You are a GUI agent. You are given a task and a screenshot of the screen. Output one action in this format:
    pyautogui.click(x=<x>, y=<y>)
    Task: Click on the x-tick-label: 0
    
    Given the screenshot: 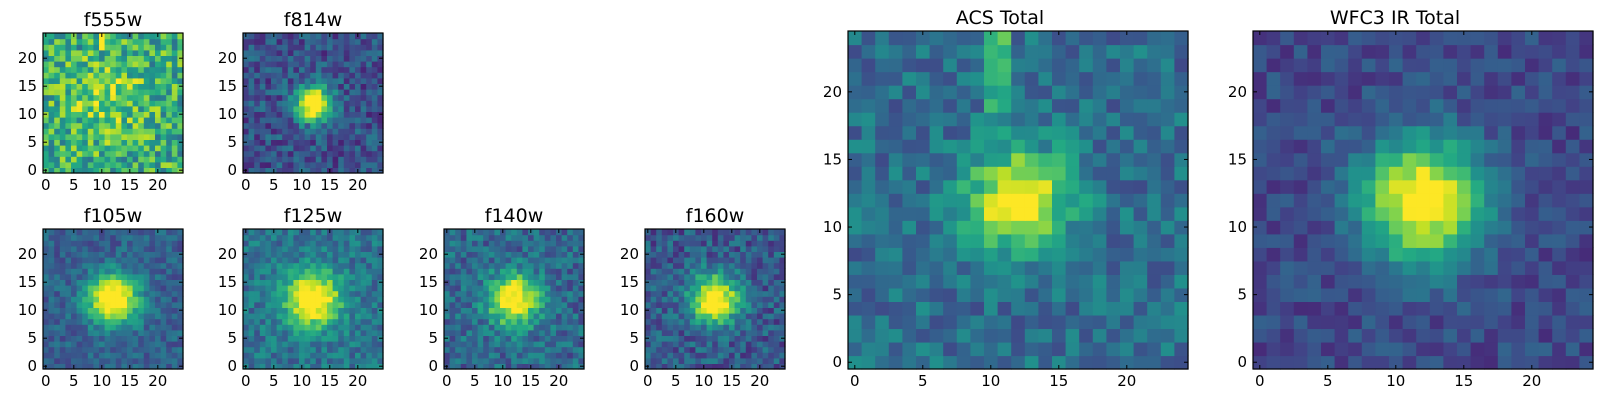 What is the action you would take?
    pyautogui.click(x=447, y=381)
    